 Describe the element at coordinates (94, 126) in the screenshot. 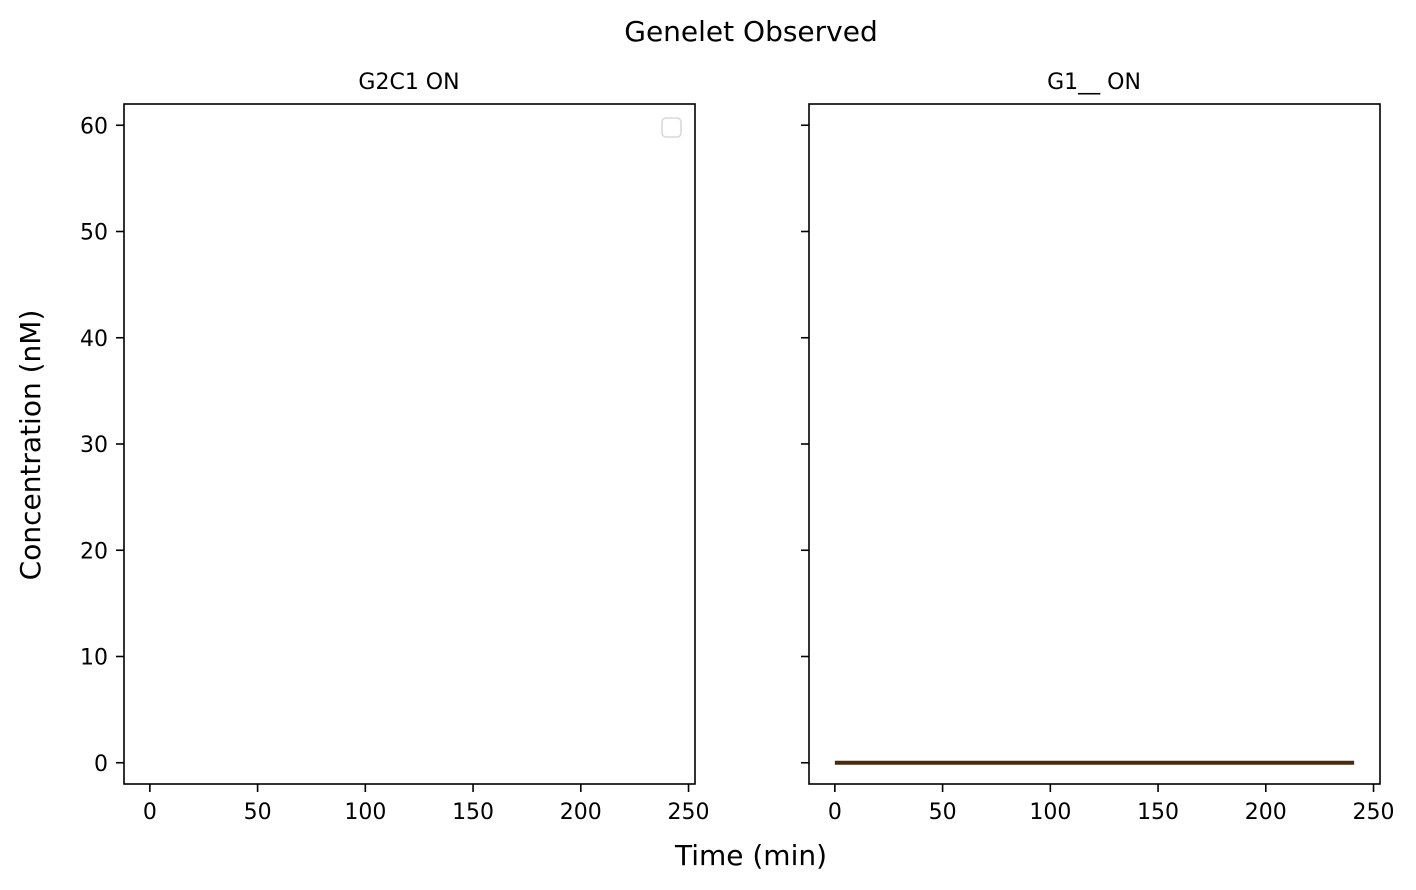

I see `y-tick-label: 60` at that location.